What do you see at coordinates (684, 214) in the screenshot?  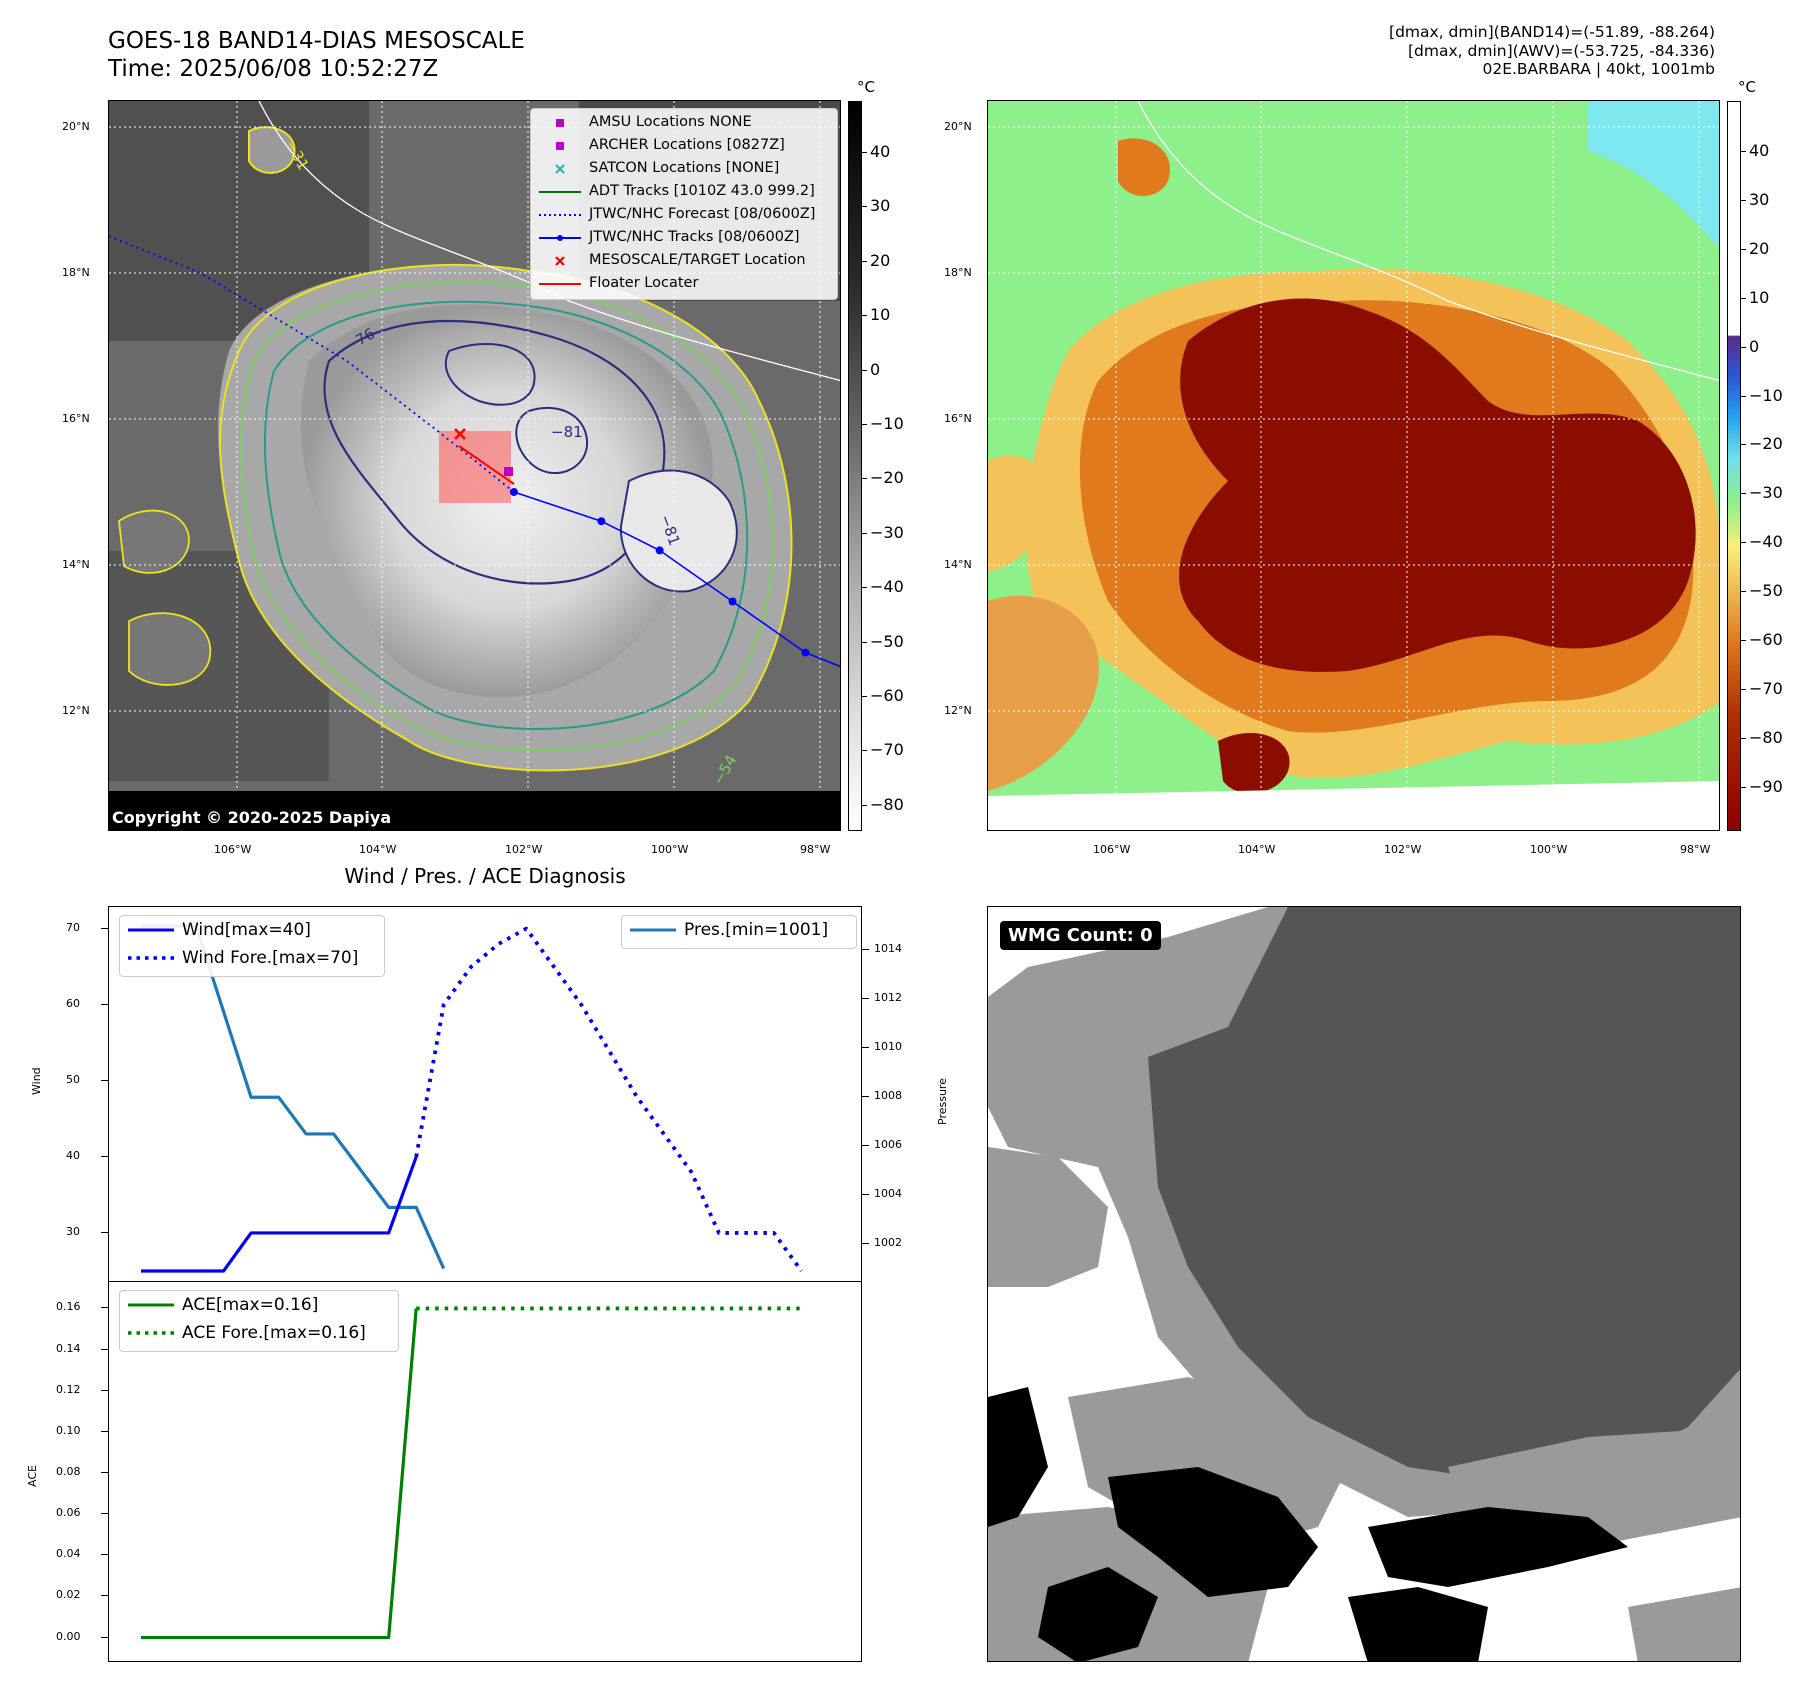 I see `ir-legend-item: JTWC/NHC Forecast [08/0600Z]` at bounding box center [684, 214].